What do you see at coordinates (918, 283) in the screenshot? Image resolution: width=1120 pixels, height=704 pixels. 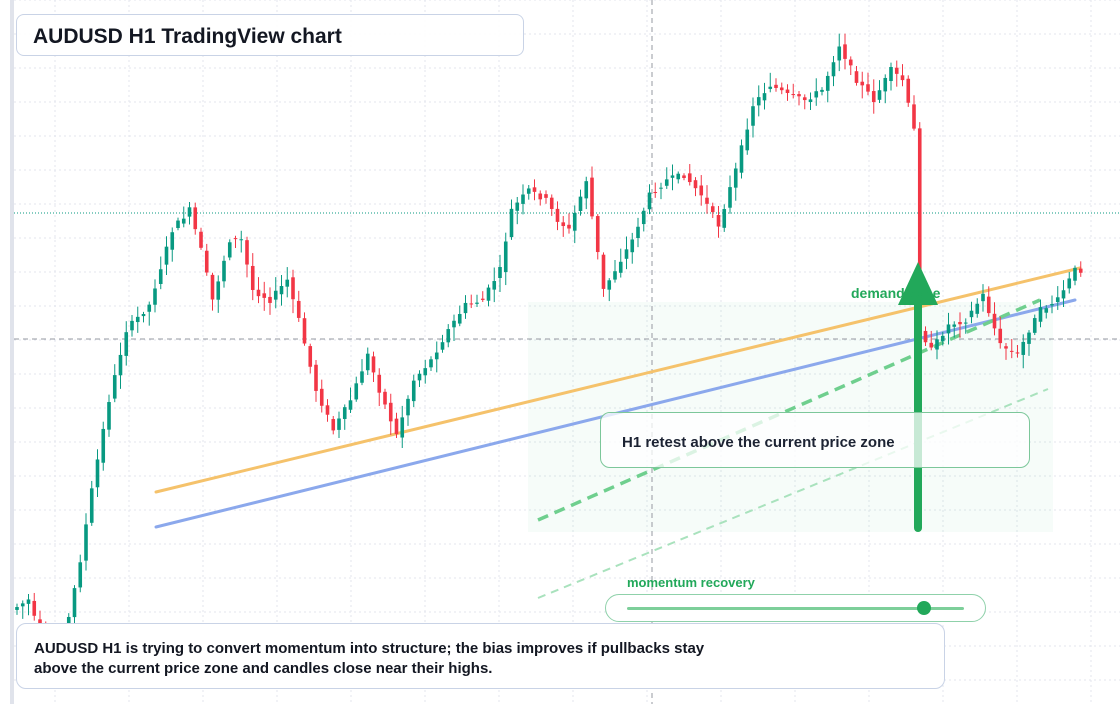 I see `demand-arrow-head` at bounding box center [918, 283].